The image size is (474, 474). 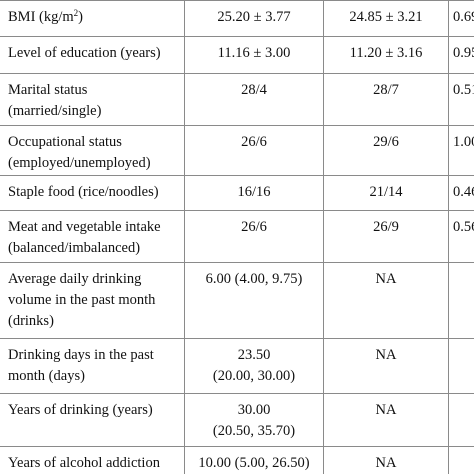 I want to click on row-label: Level of education (years), so click(x=92, y=55).